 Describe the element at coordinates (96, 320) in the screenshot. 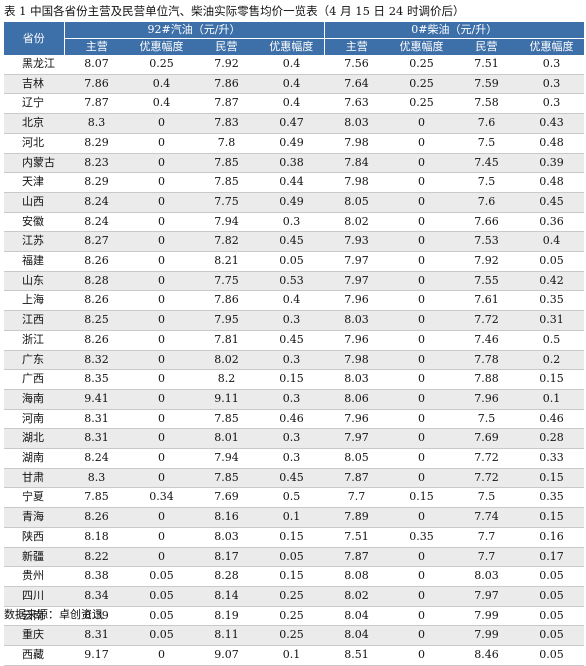

I see `value-cell: 8.25` at that location.